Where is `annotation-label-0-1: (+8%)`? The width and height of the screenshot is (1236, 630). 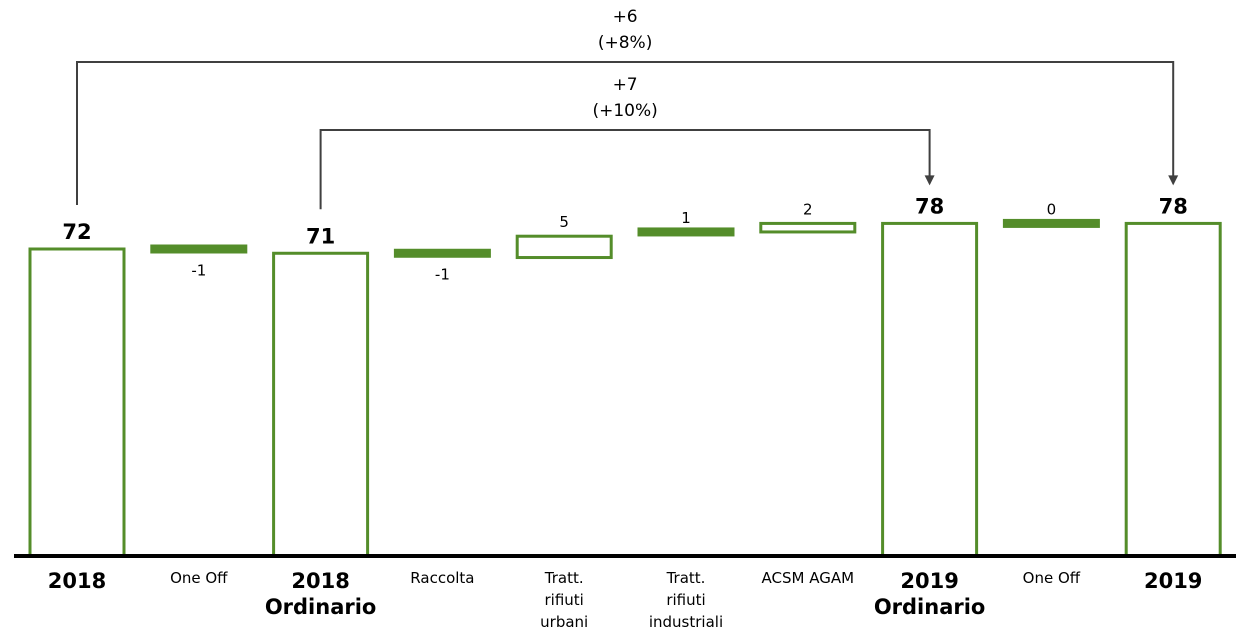 annotation-label-0-1: (+8%) is located at coordinates (625, 43).